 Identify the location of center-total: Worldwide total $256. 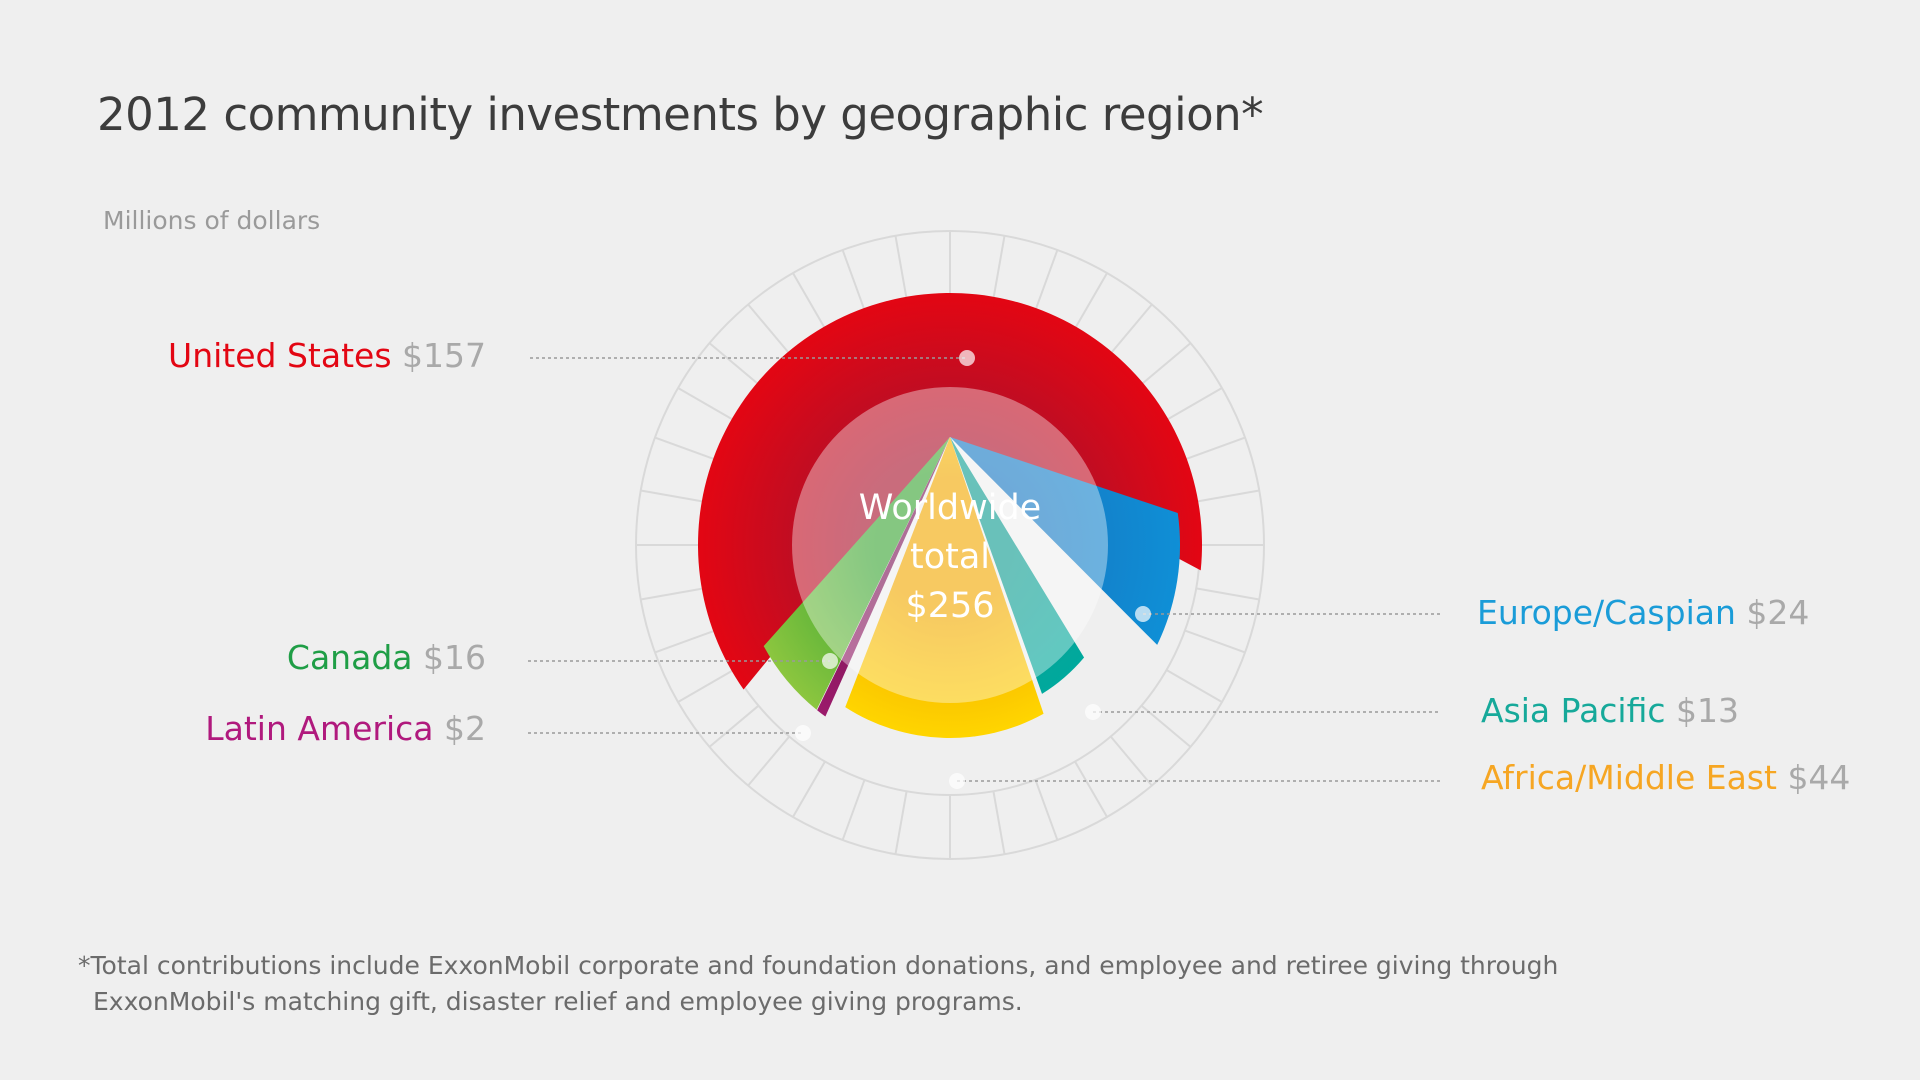
(950, 557).